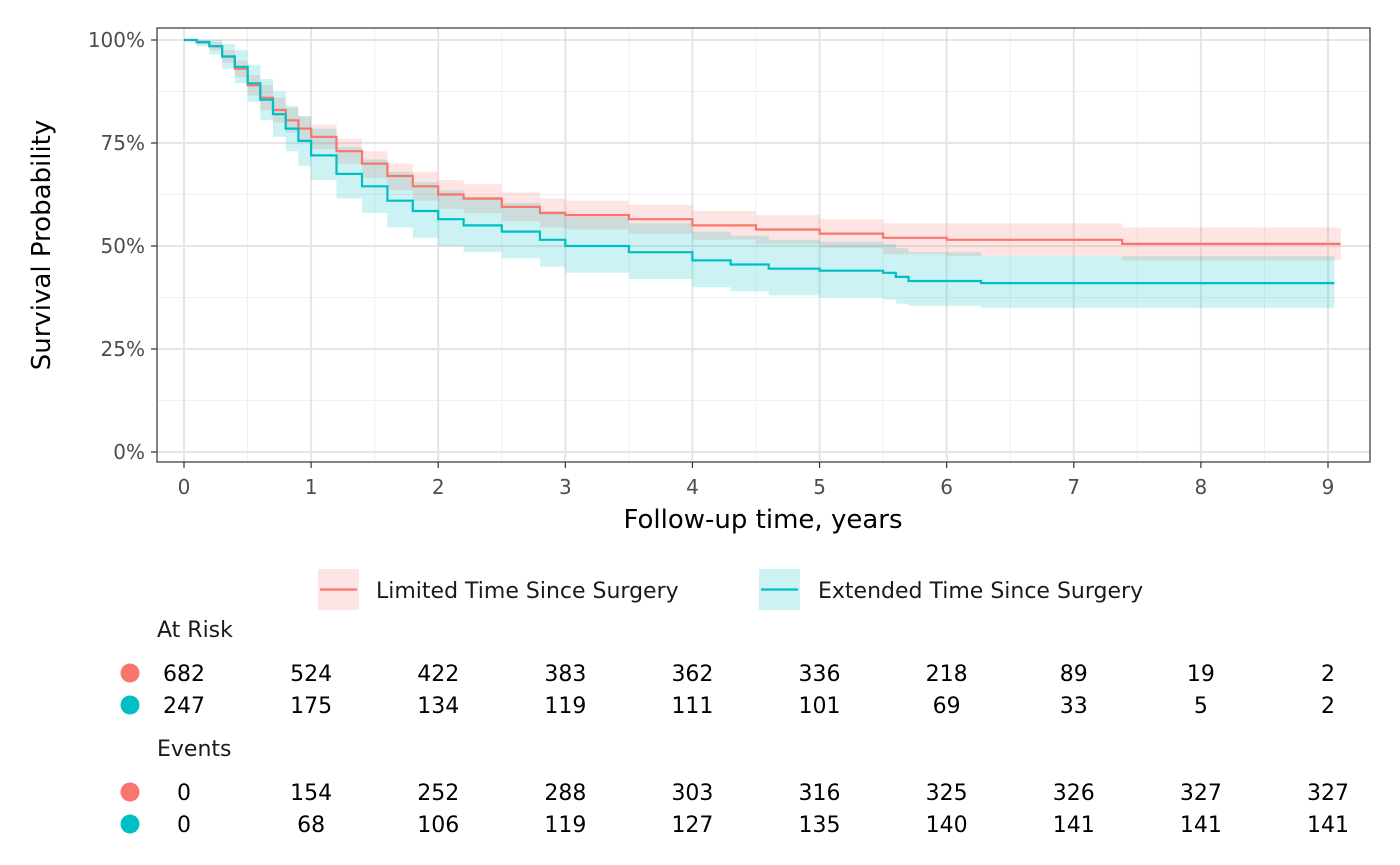  What do you see at coordinates (123, 143) in the screenshot?
I see `y-tick-label: 75%` at bounding box center [123, 143].